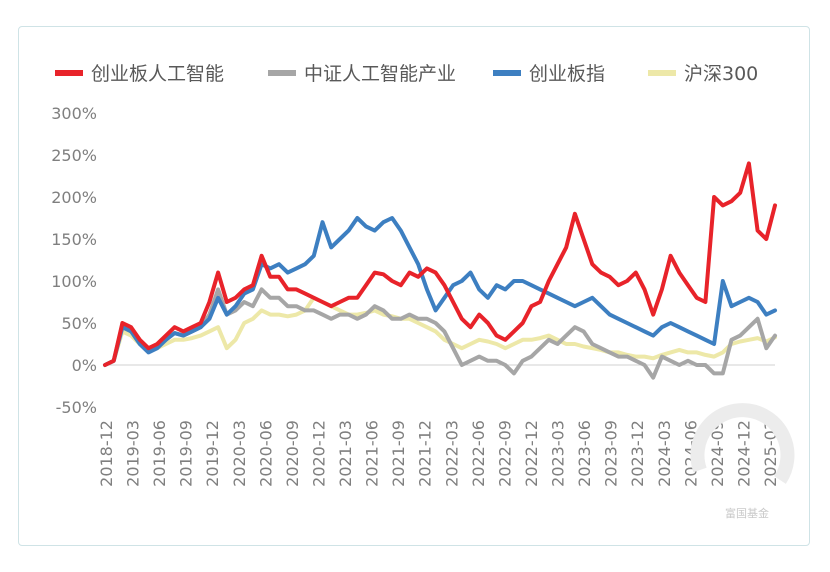  What do you see at coordinates (76, 407) in the screenshot?
I see `y-tick-label: -50%` at bounding box center [76, 407].